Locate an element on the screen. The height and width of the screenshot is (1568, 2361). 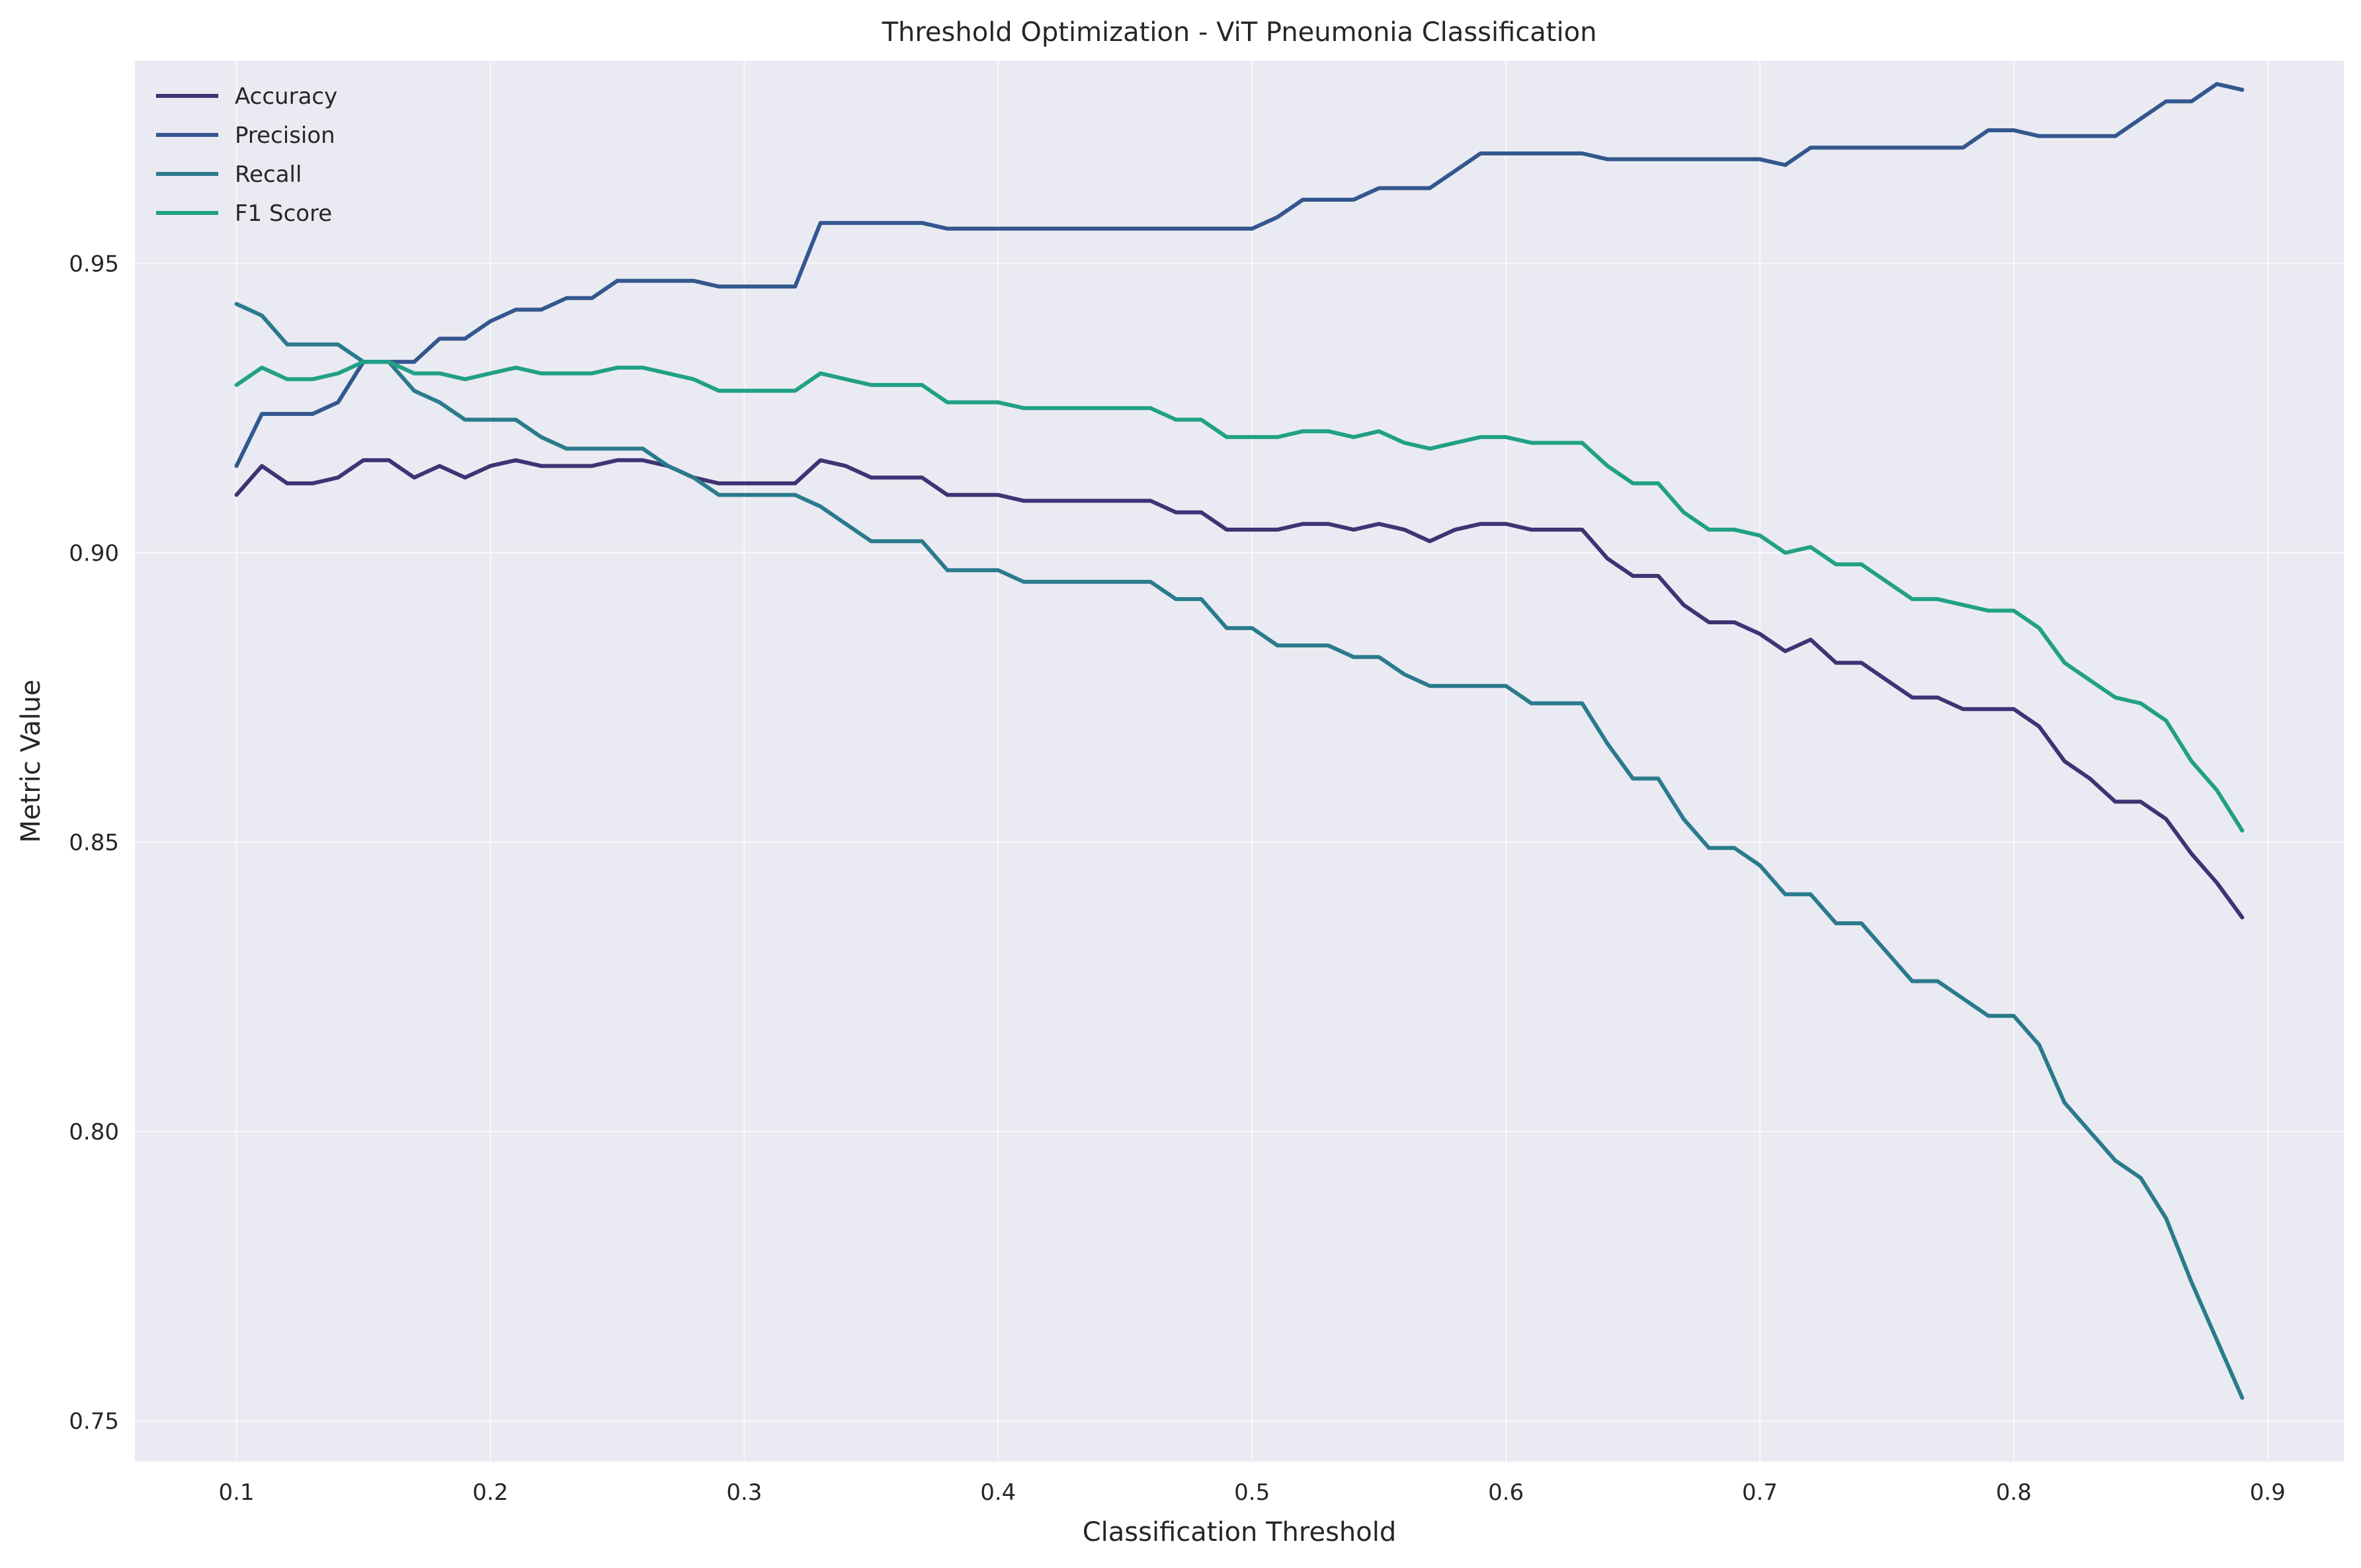
x-tick-label: 0.3 is located at coordinates (744, 1492).